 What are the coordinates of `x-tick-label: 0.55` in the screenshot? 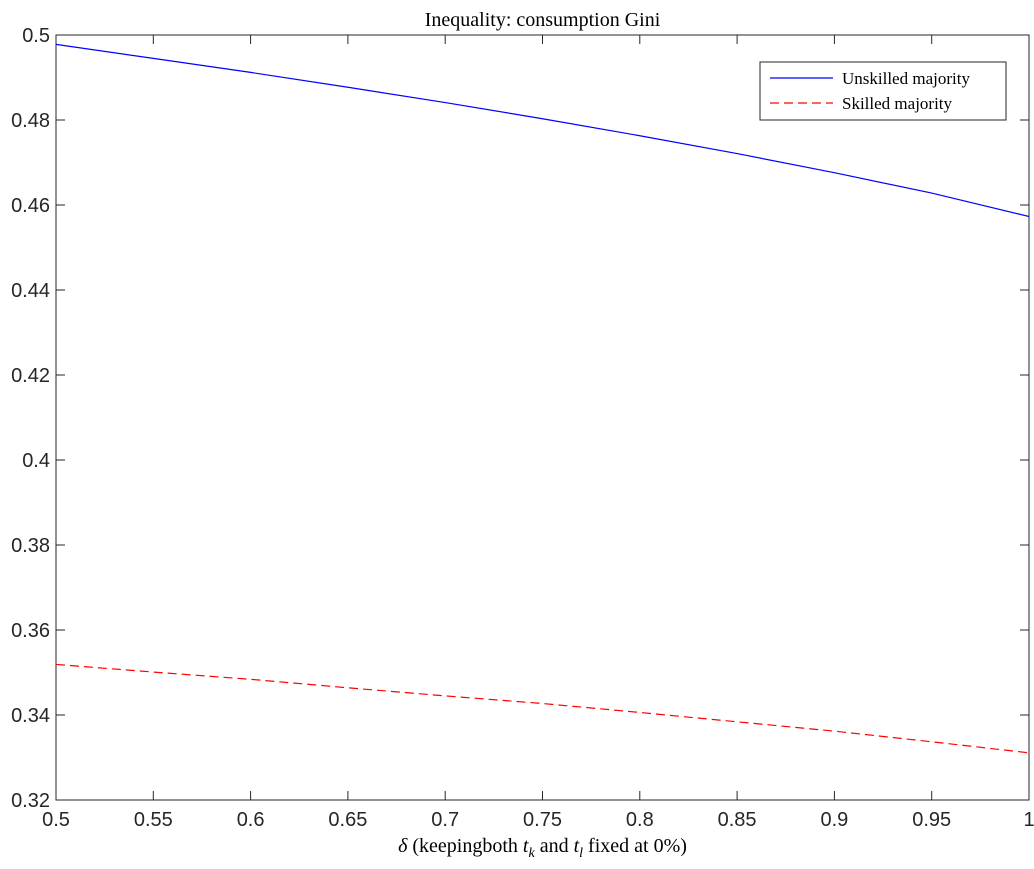 It's located at (153, 820).